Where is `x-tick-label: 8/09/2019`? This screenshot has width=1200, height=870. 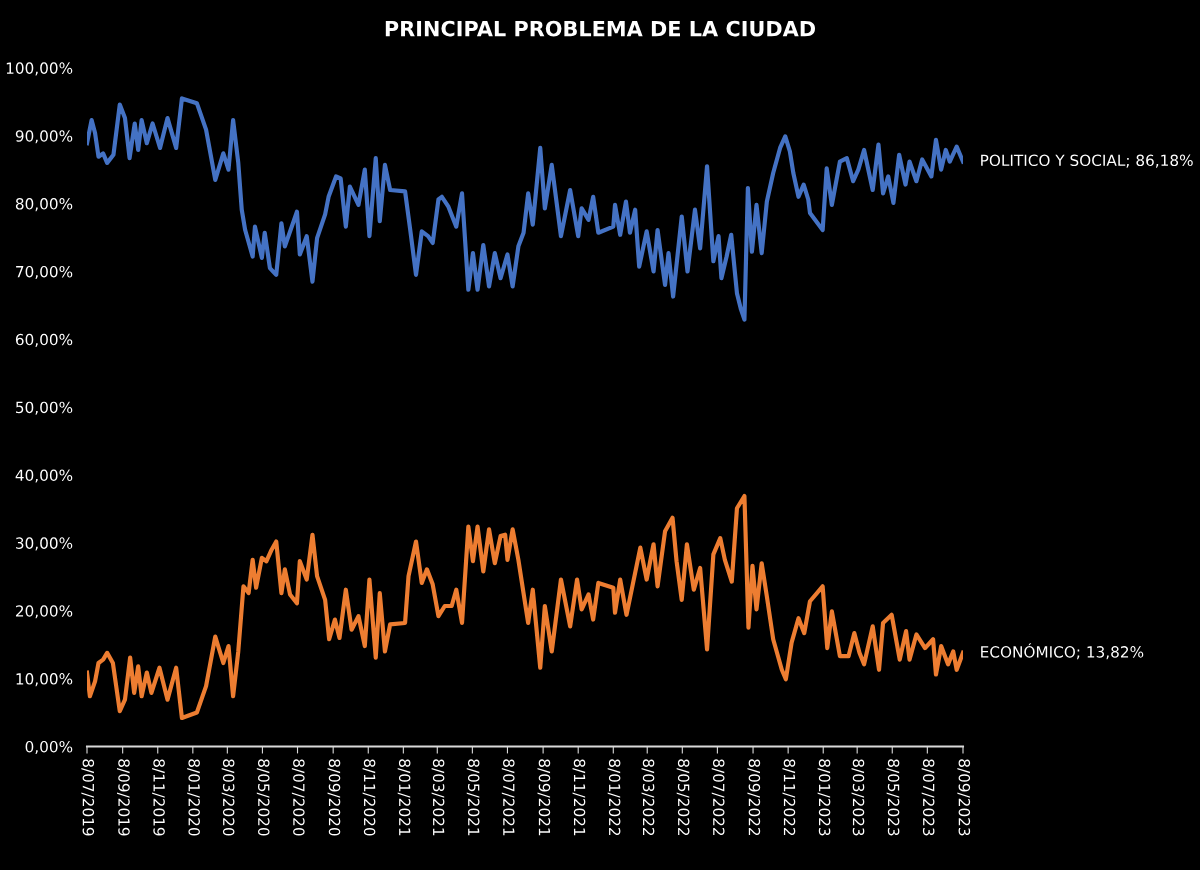
x-tick-label: 8/09/2019 is located at coordinates (123, 797).